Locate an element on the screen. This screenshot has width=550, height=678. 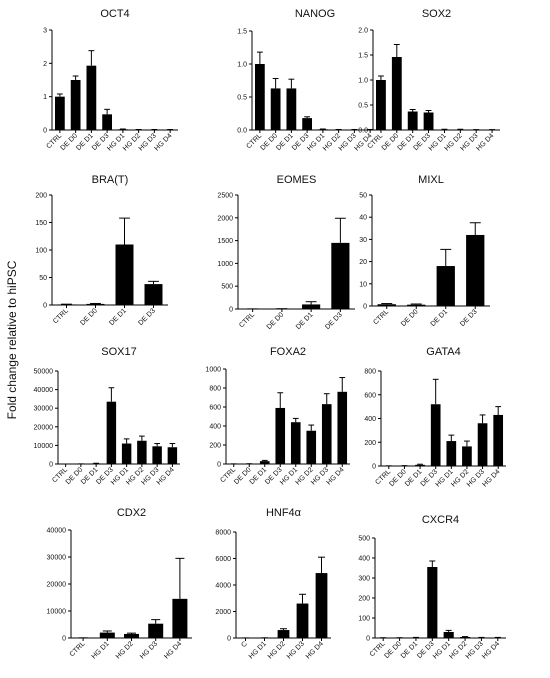
y-tick-label: 0.0 is located at coordinates (242, 131).